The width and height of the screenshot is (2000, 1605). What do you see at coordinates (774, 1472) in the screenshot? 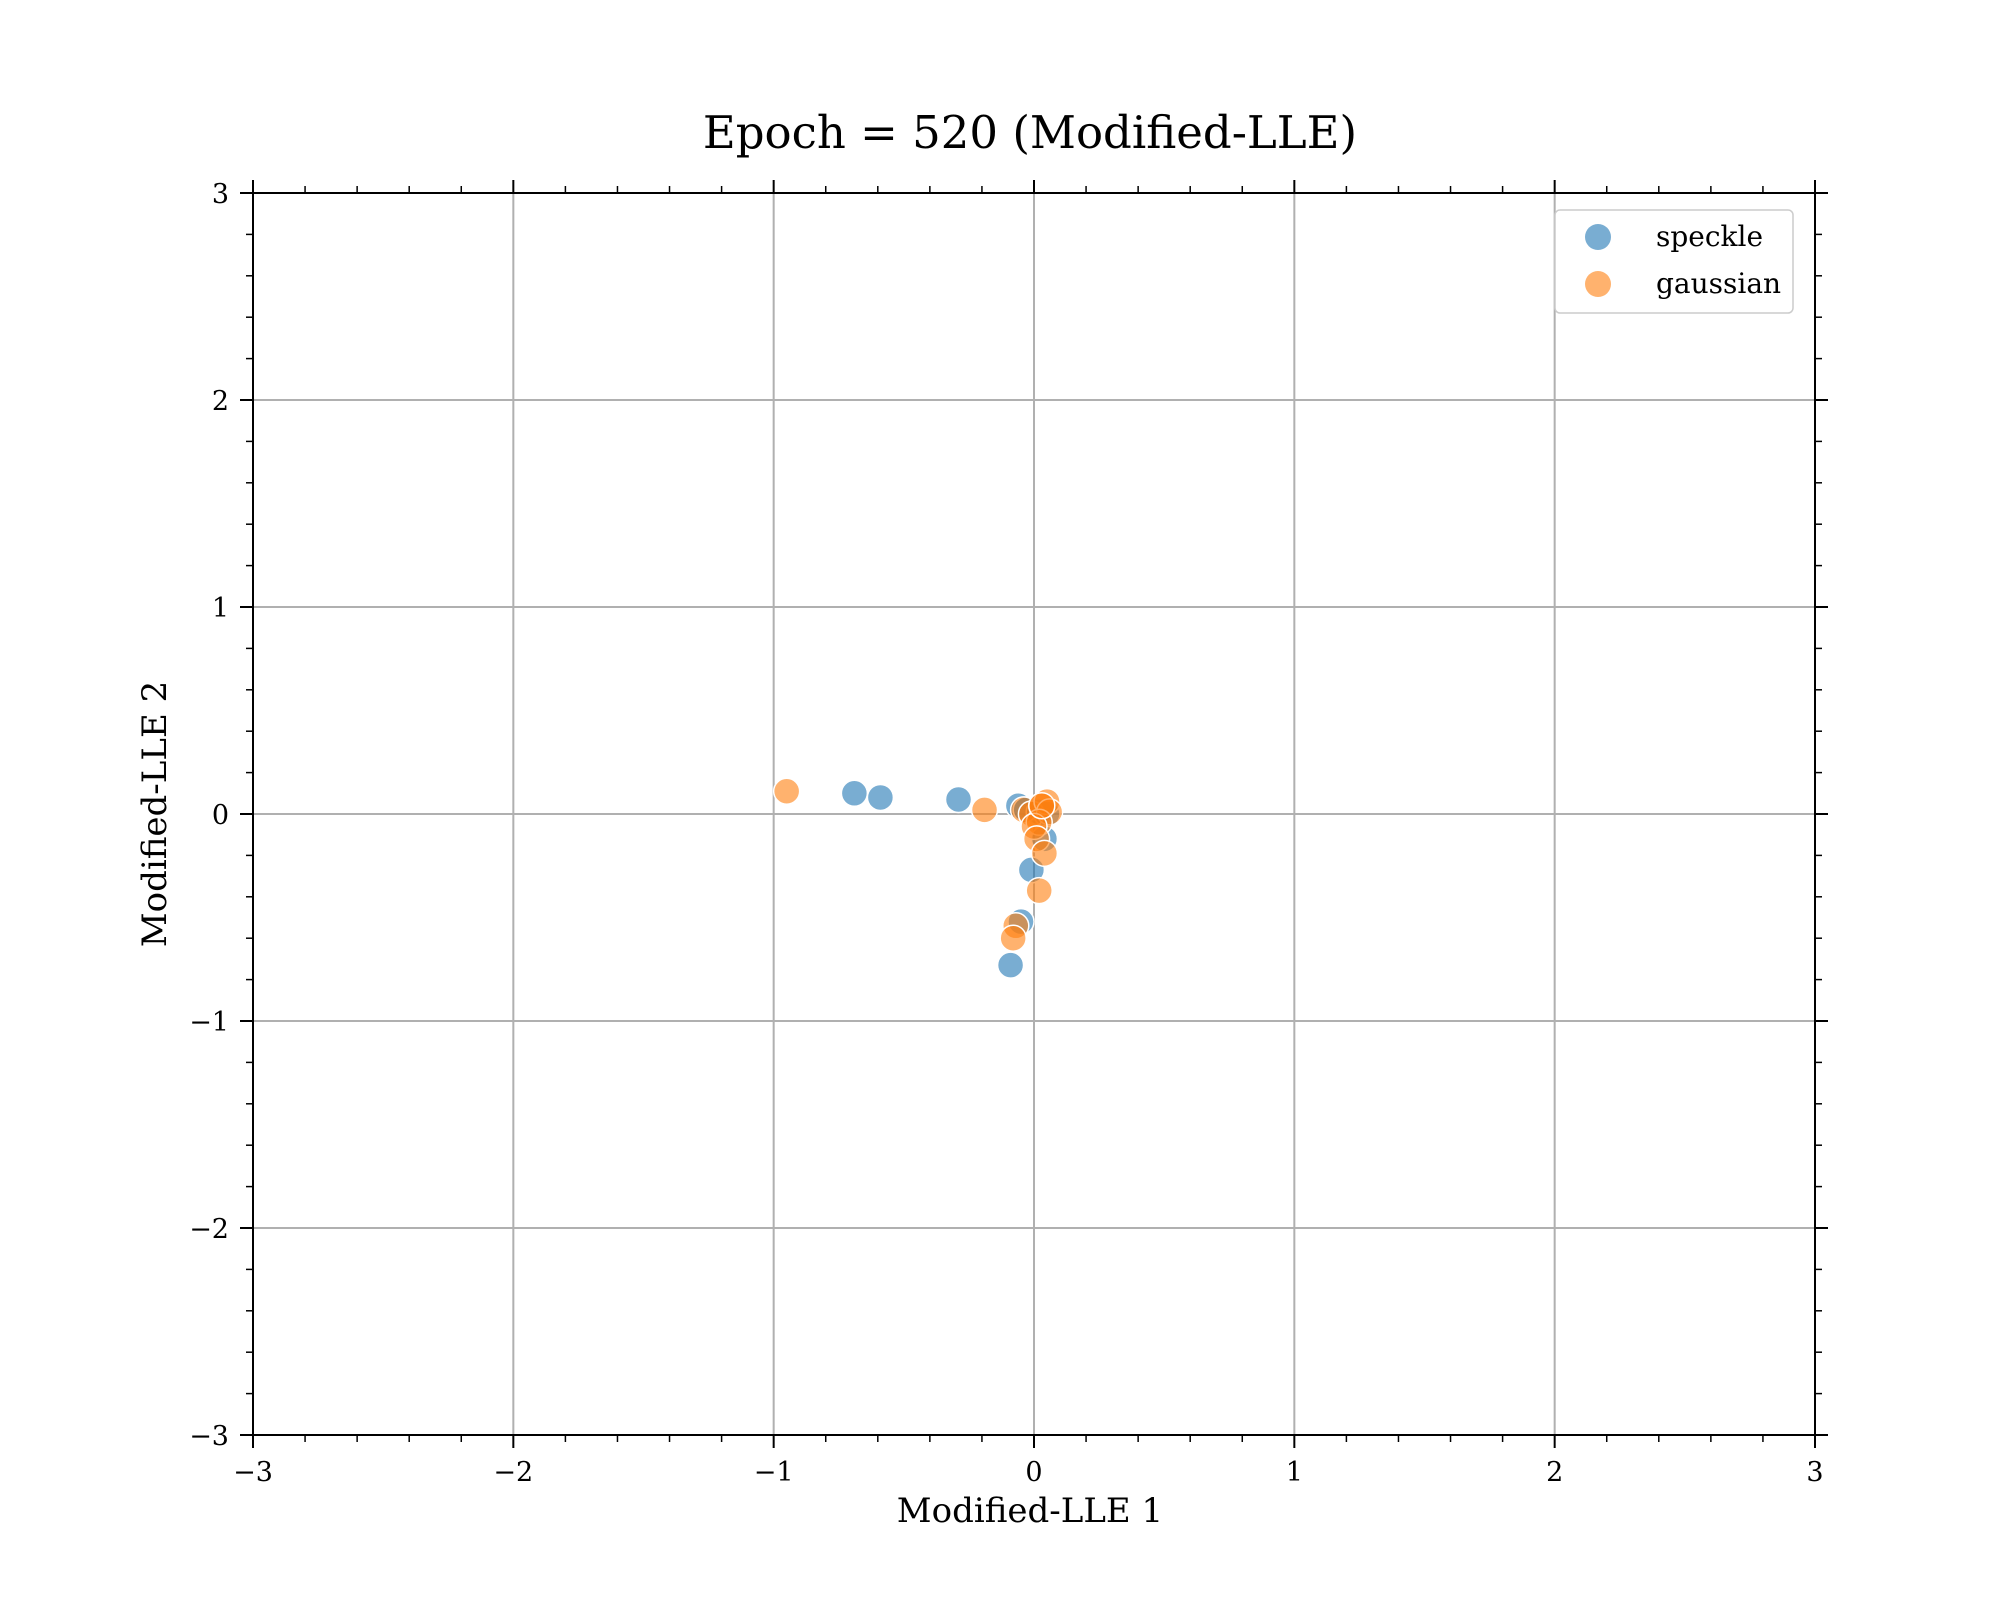
I see `x-tick-label: −1` at bounding box center [774, 1472].